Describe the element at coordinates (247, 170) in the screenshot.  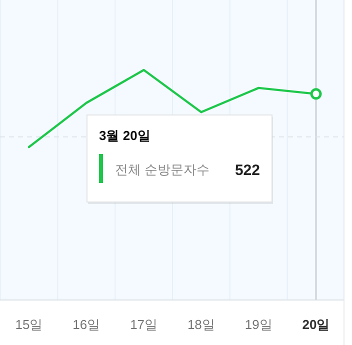
I see `annotation: 522` at that location.